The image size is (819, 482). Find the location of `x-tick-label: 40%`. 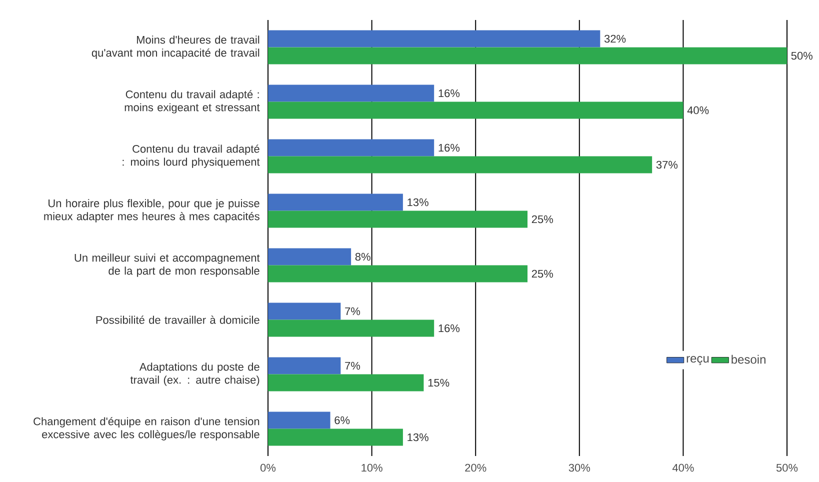

x-tick-label: 40% is located at coordinates (683, 468).